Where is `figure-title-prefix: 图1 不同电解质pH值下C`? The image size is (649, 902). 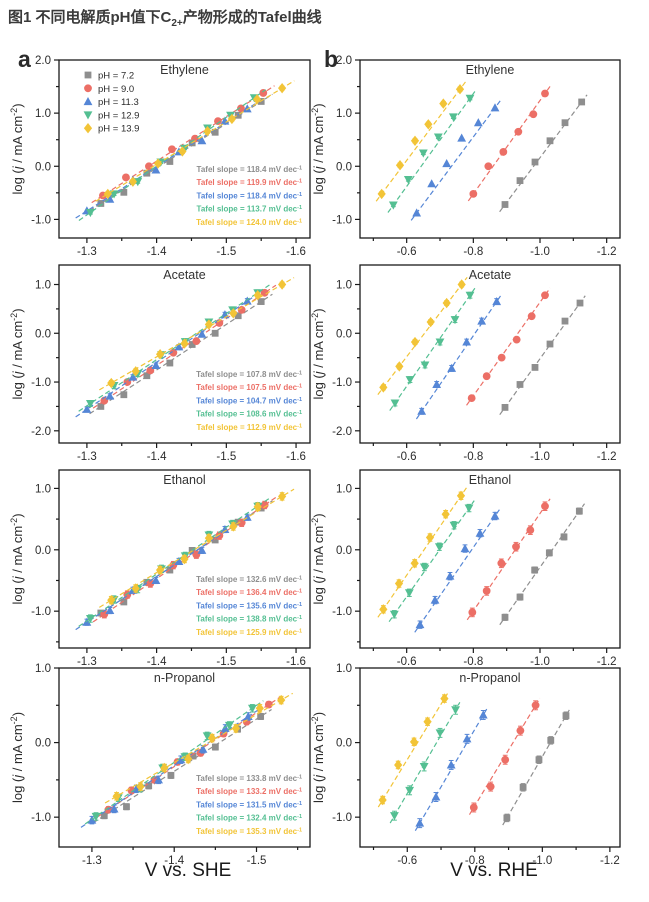
figure-title-prefix: 图1 不同电解质pH值下C is located at coordinates (90, 17).